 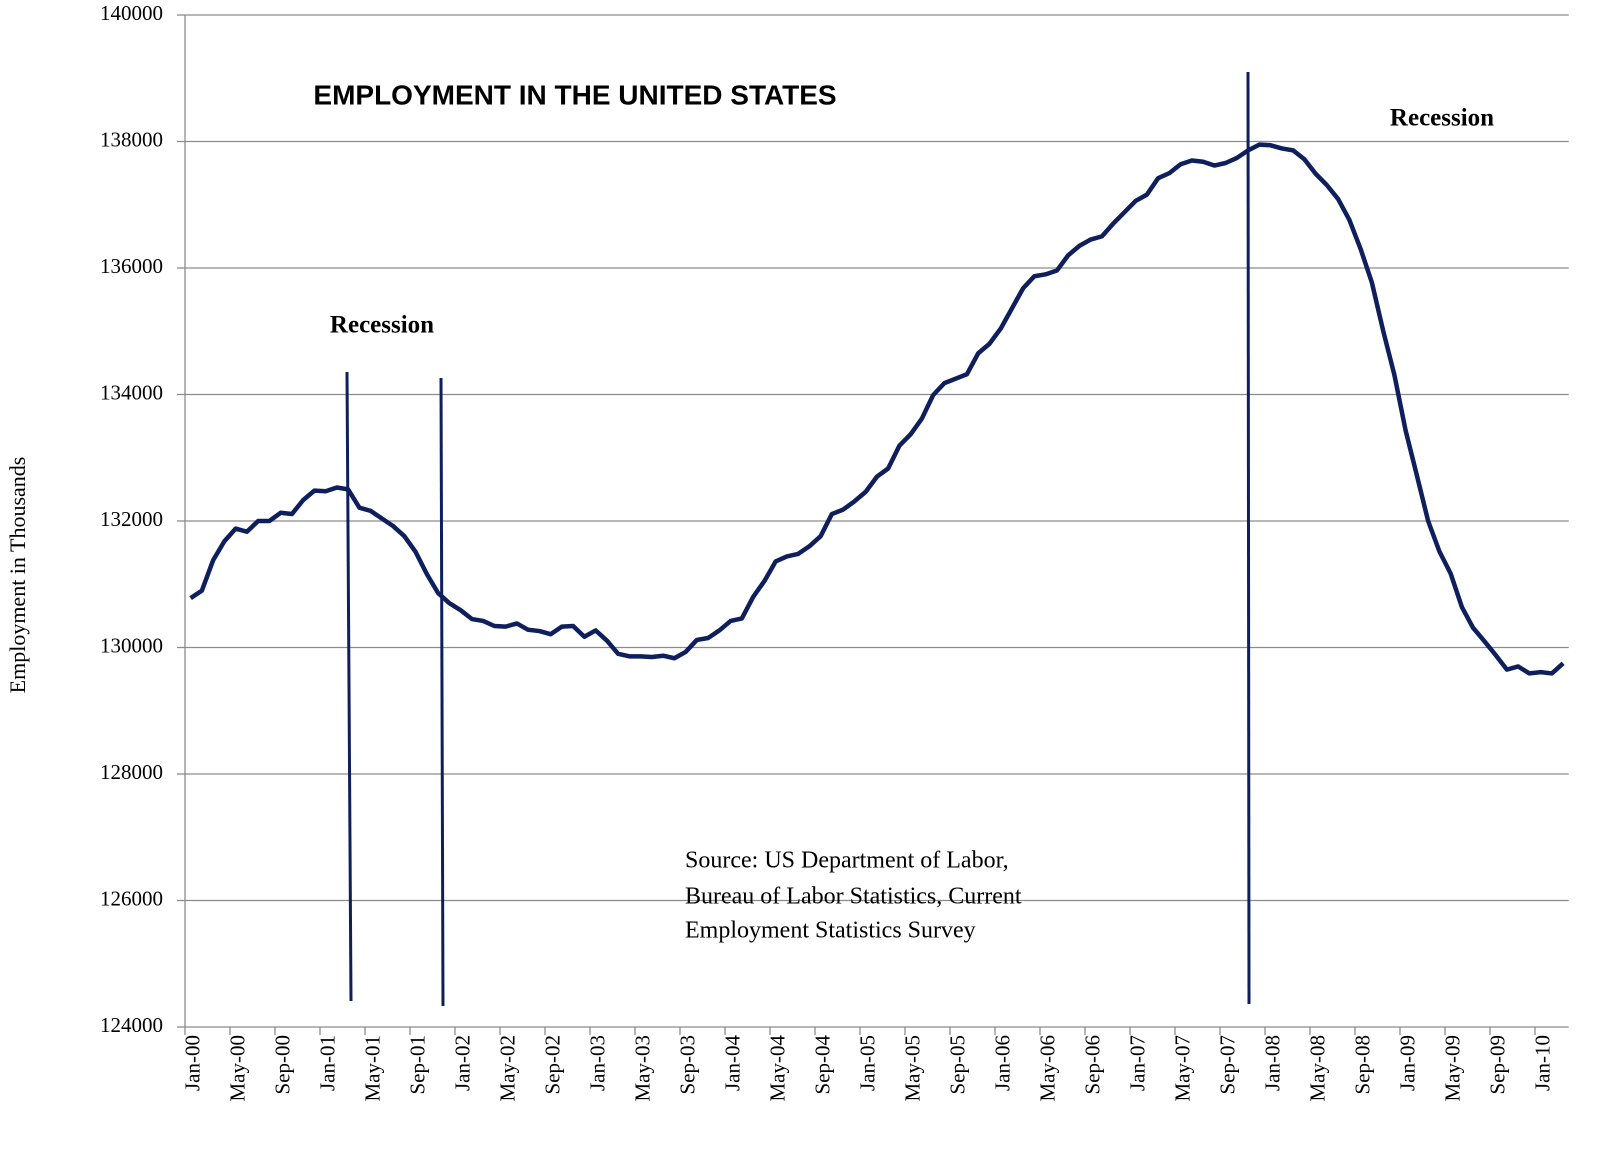 What do you see at coordinates (1182, 1068) in the screenshot?
I see `x-tick-label: May-07` at bounding box center [1182, 1068].